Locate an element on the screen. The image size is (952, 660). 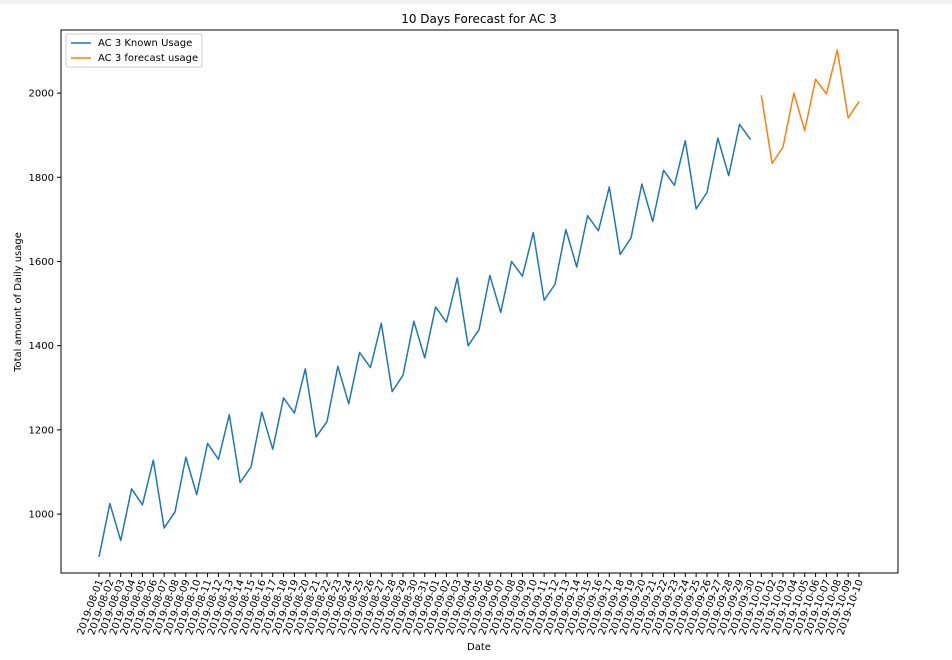
y-tick-label: 1400 is located at coordinates (41, 346).